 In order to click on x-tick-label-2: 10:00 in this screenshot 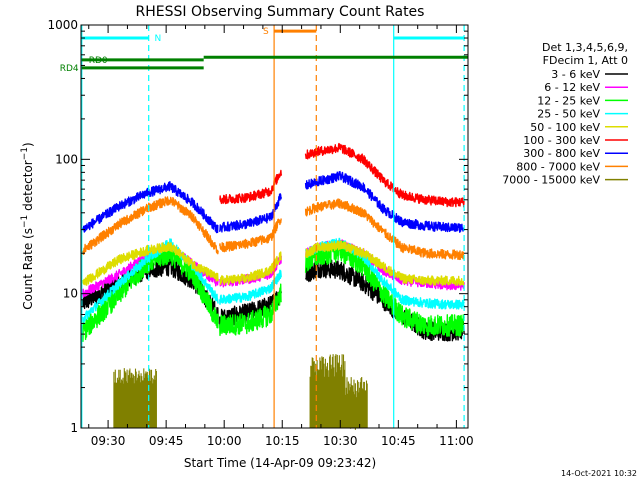, I will do `click(224, 441)`.